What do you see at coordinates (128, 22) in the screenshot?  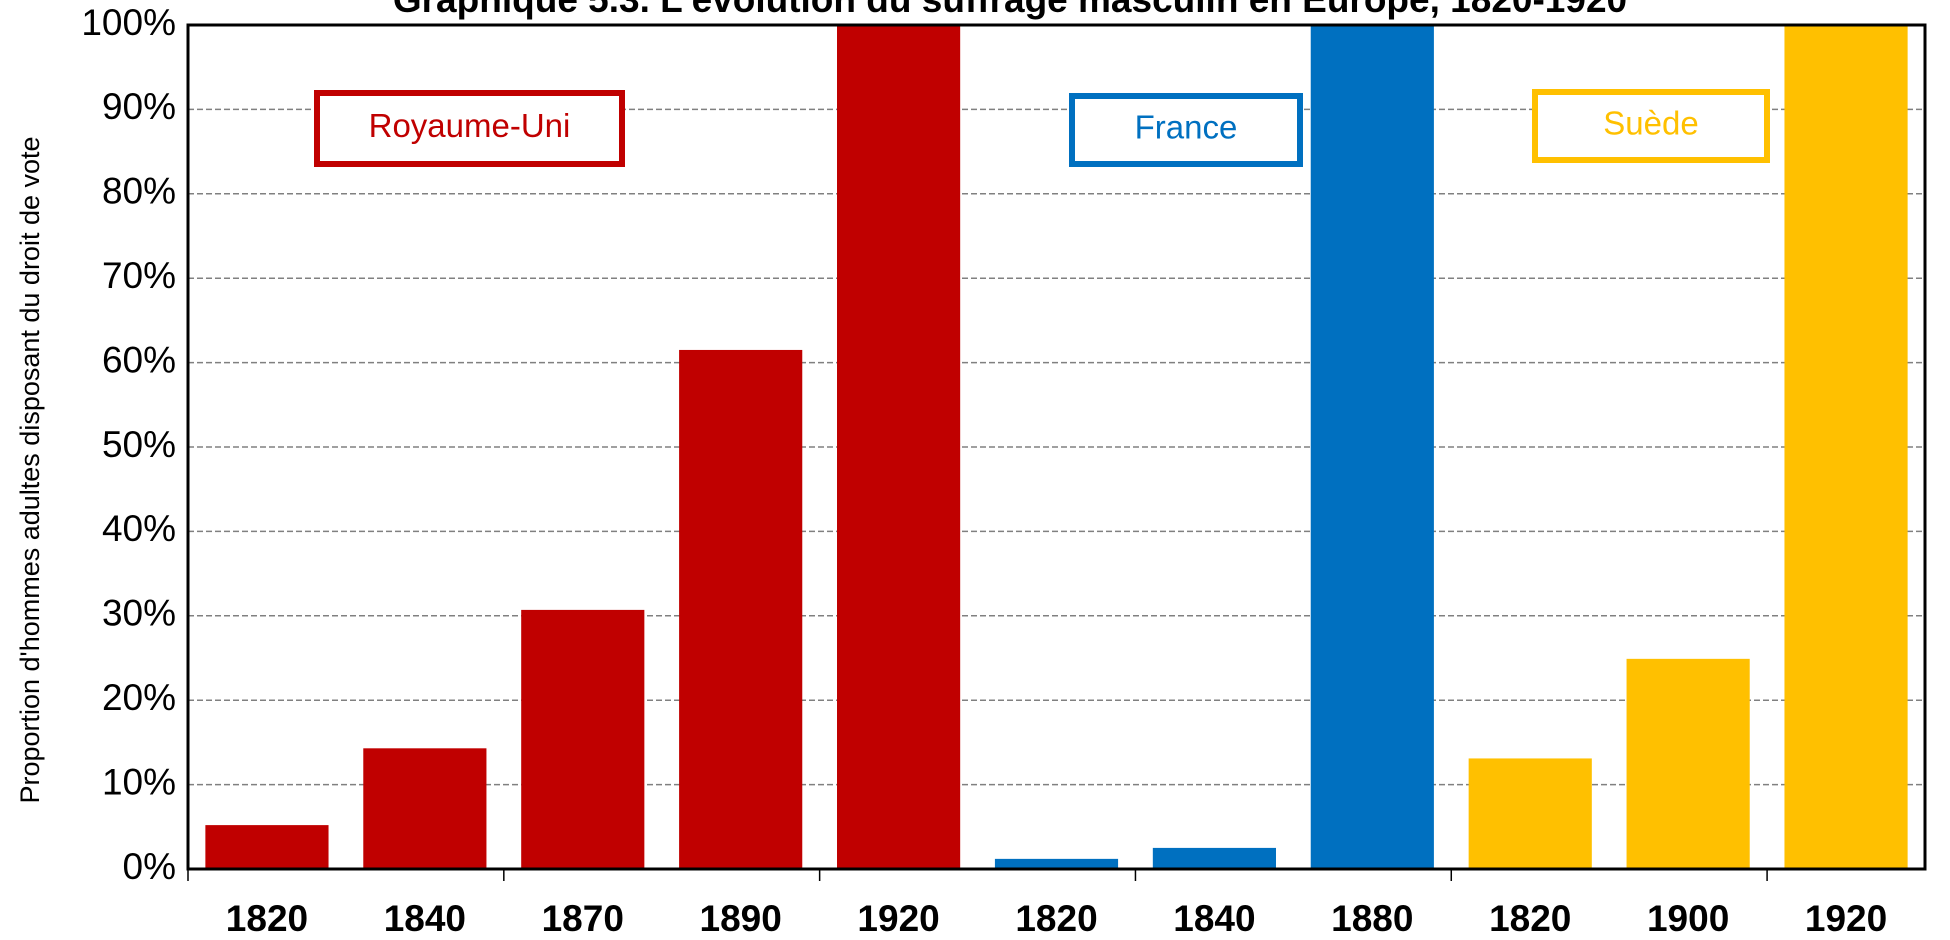 I see `y-tick-label: 100%` at bounding box center [128, 22].